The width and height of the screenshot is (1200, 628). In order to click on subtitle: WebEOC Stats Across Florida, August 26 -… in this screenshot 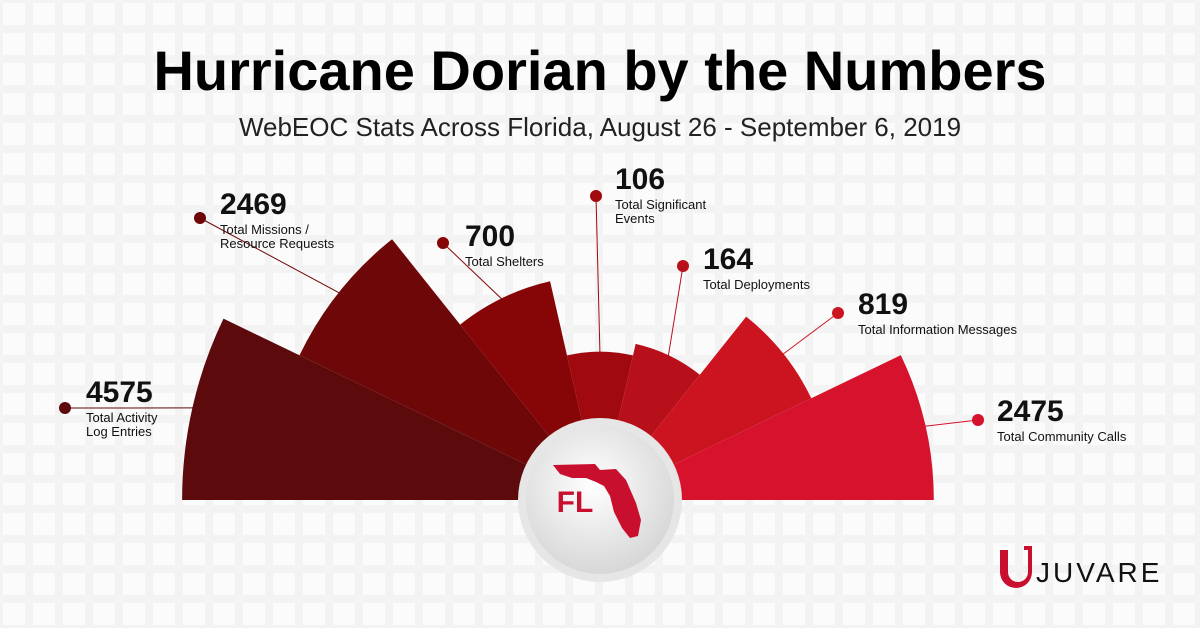, I will do `click(600, 127)`.